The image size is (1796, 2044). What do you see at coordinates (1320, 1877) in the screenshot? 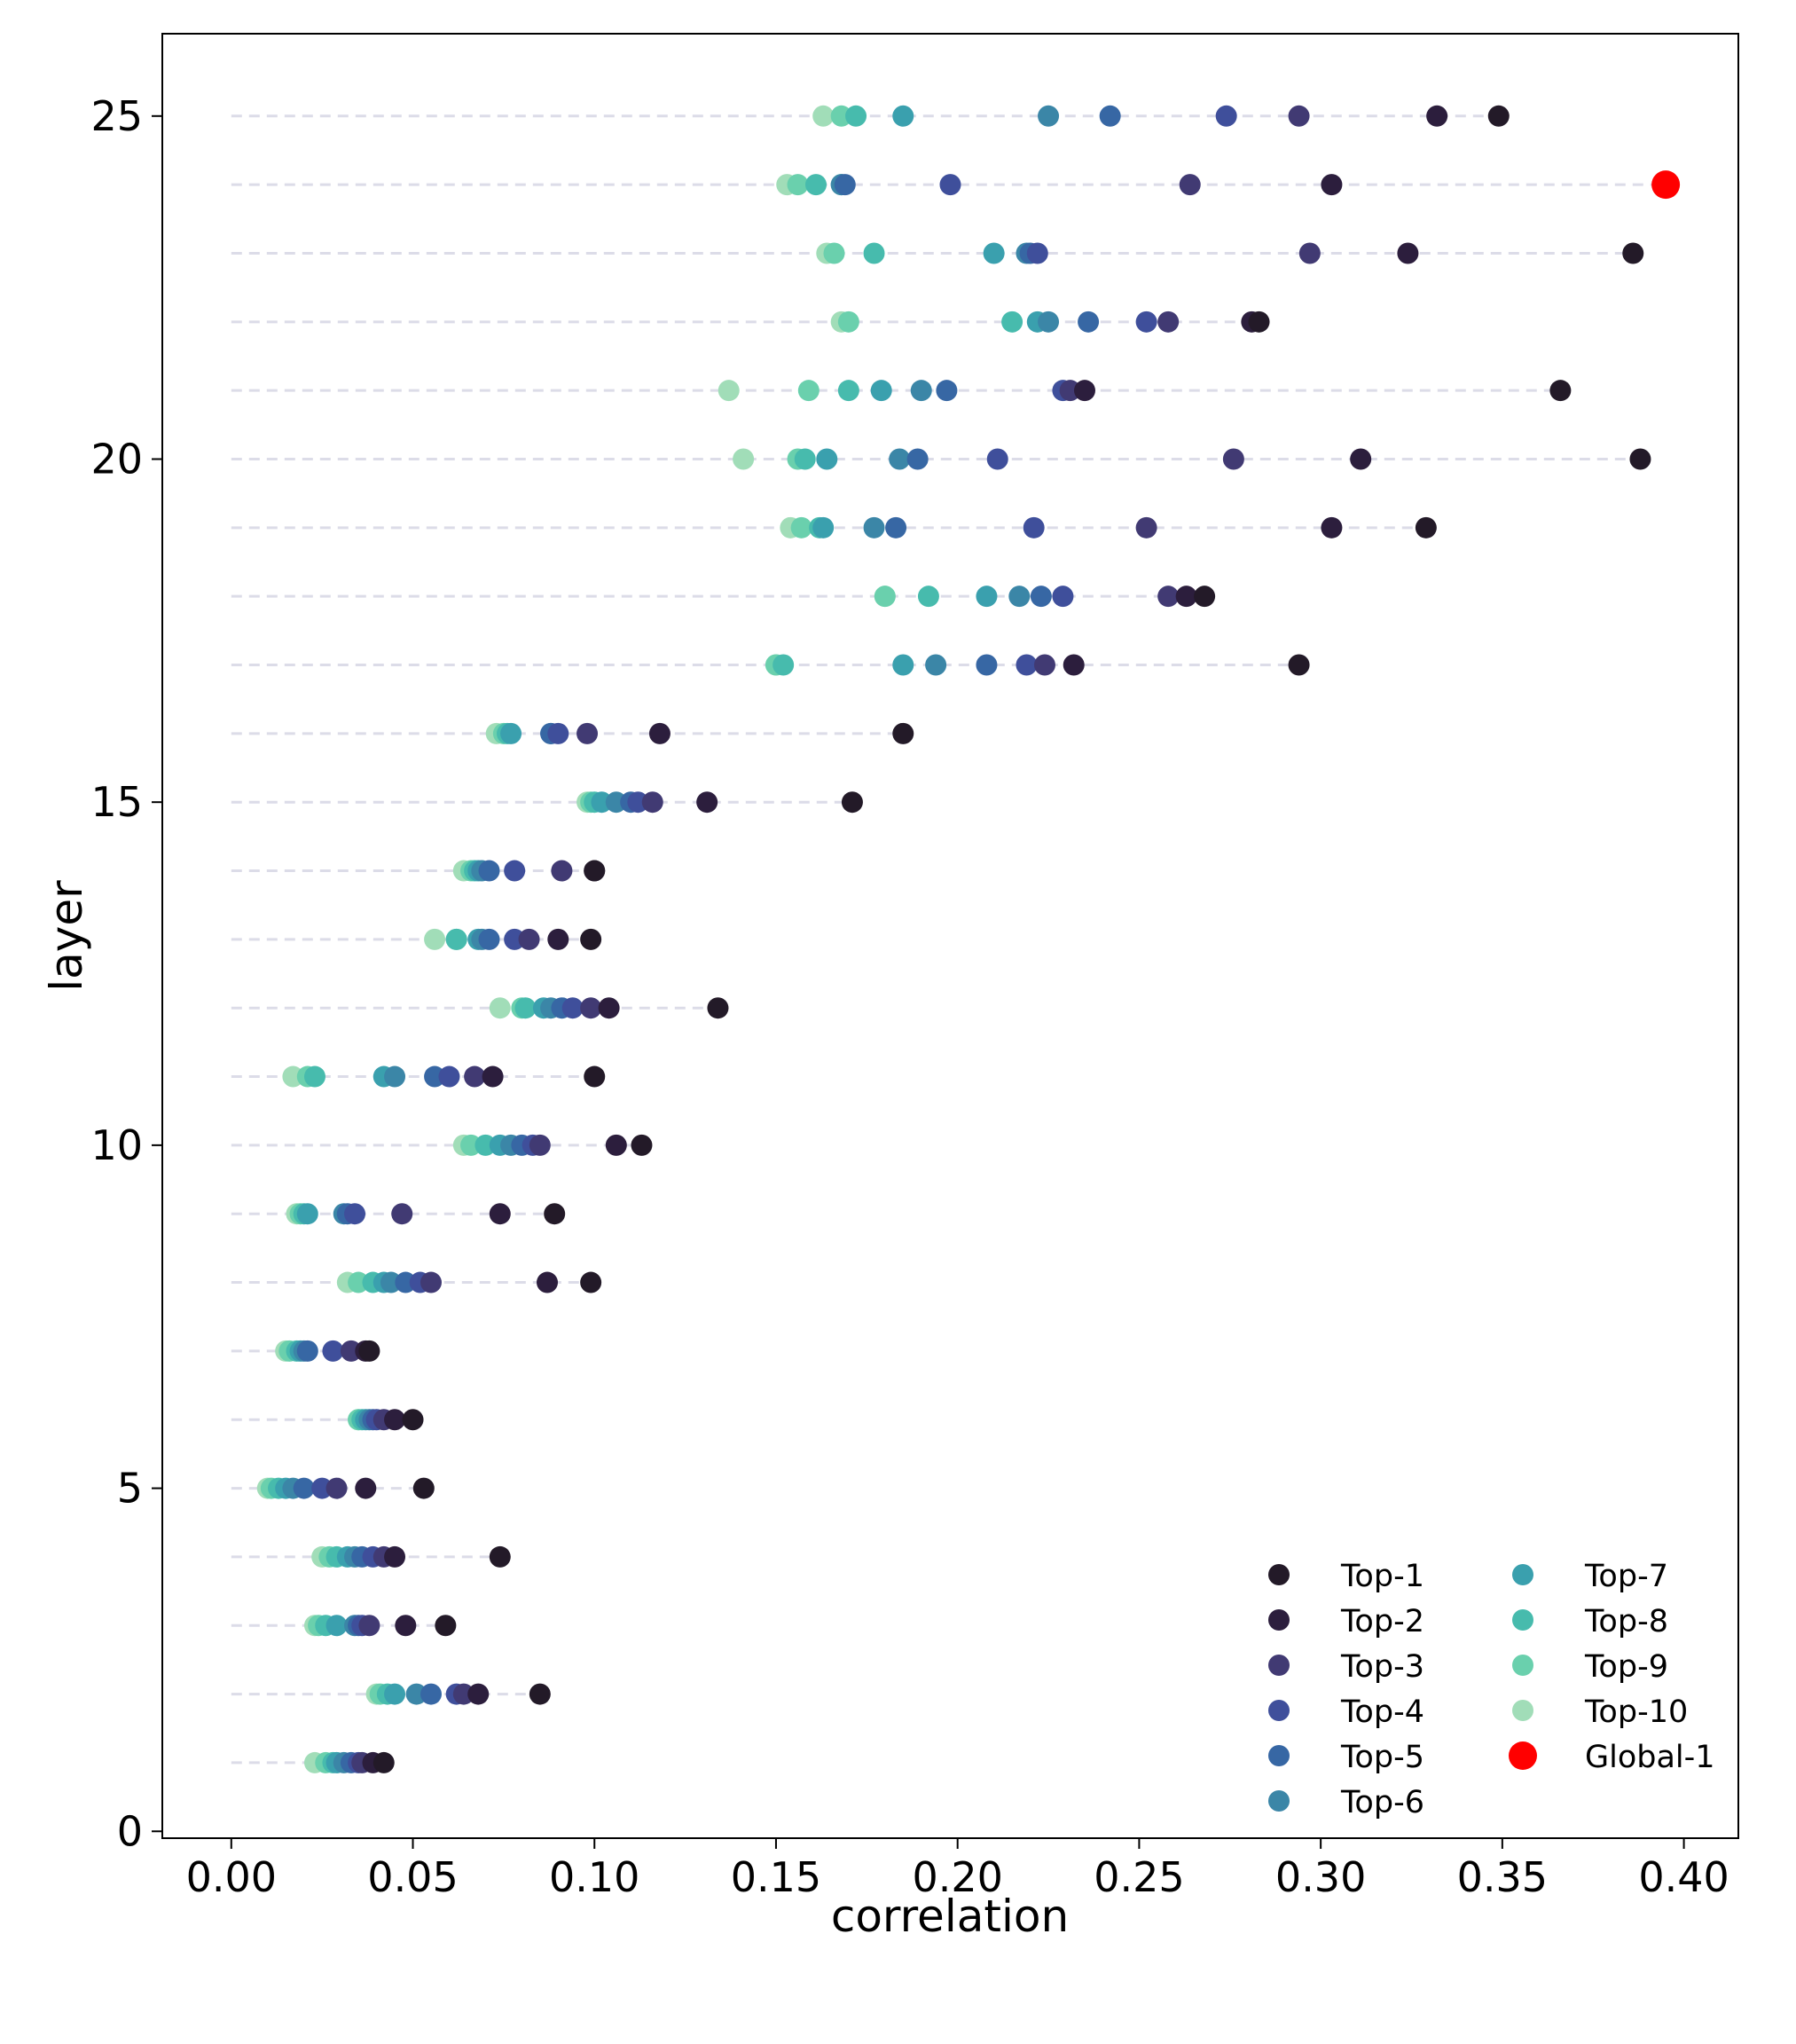
I see `x-tick-label: 0.30` at bounding box center [1320, 1877].